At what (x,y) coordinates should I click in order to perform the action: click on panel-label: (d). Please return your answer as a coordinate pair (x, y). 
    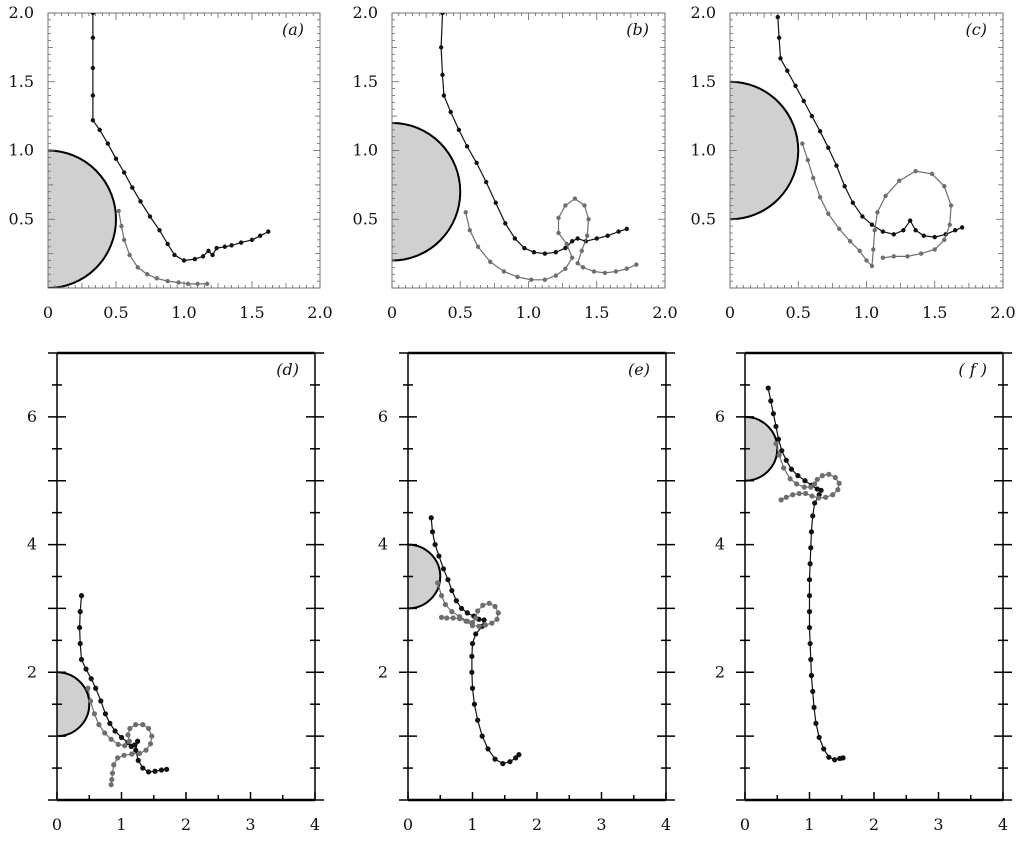
    Looking at the image, I should click on (287, 369).